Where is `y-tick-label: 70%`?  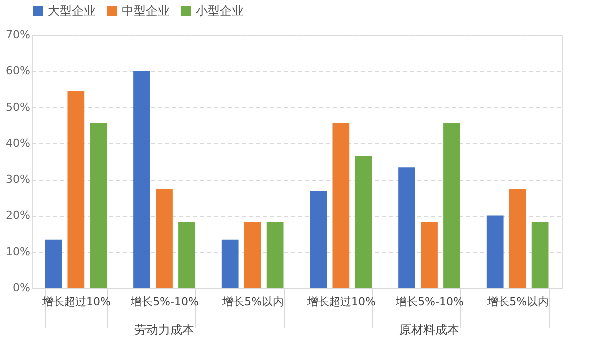 y-tick-label: 70% is located at coordinates (18, 35).